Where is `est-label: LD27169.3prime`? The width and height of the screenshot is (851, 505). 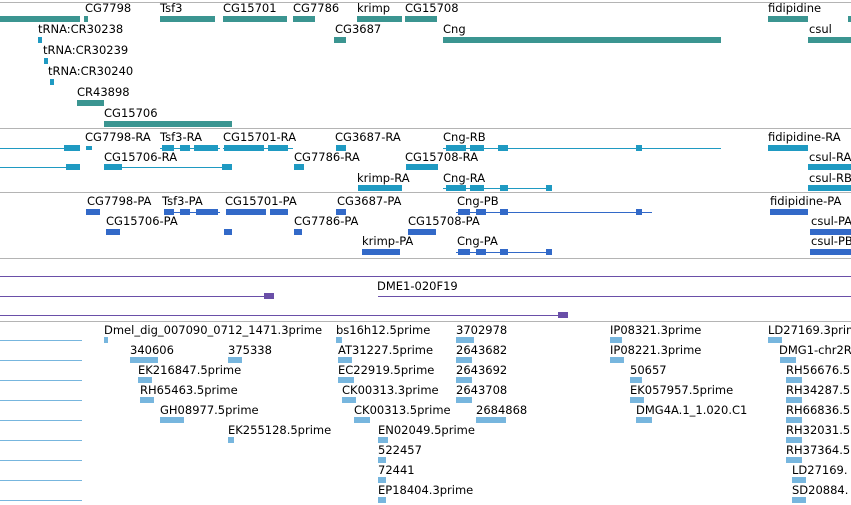 est-label: LD27169.3prime is located at coordinates (809, 330).